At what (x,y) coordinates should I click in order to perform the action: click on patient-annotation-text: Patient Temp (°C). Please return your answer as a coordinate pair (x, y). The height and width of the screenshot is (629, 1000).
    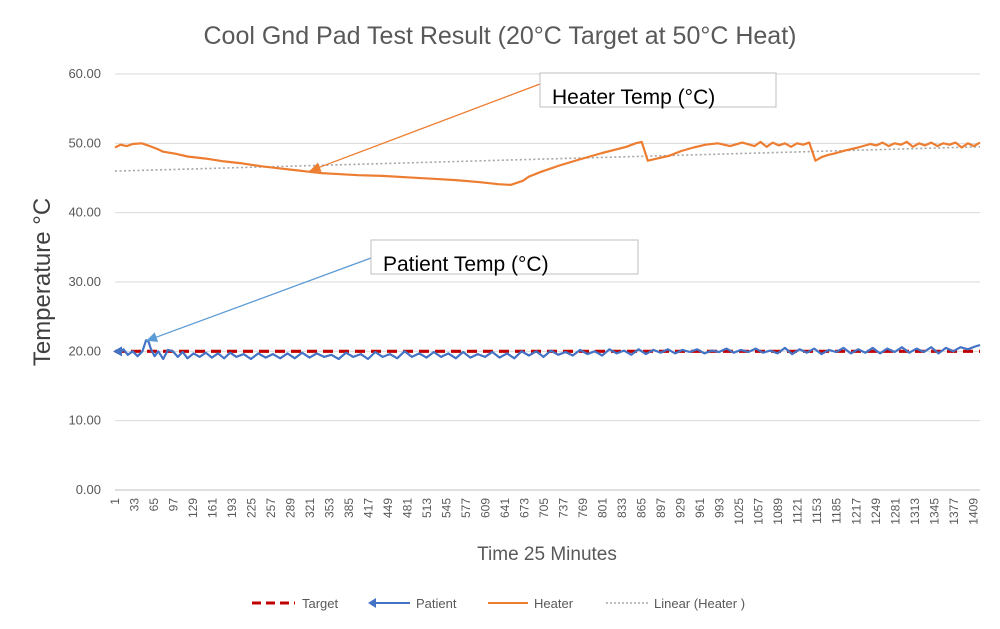
    Looking at the image, I should click on (466, 264).